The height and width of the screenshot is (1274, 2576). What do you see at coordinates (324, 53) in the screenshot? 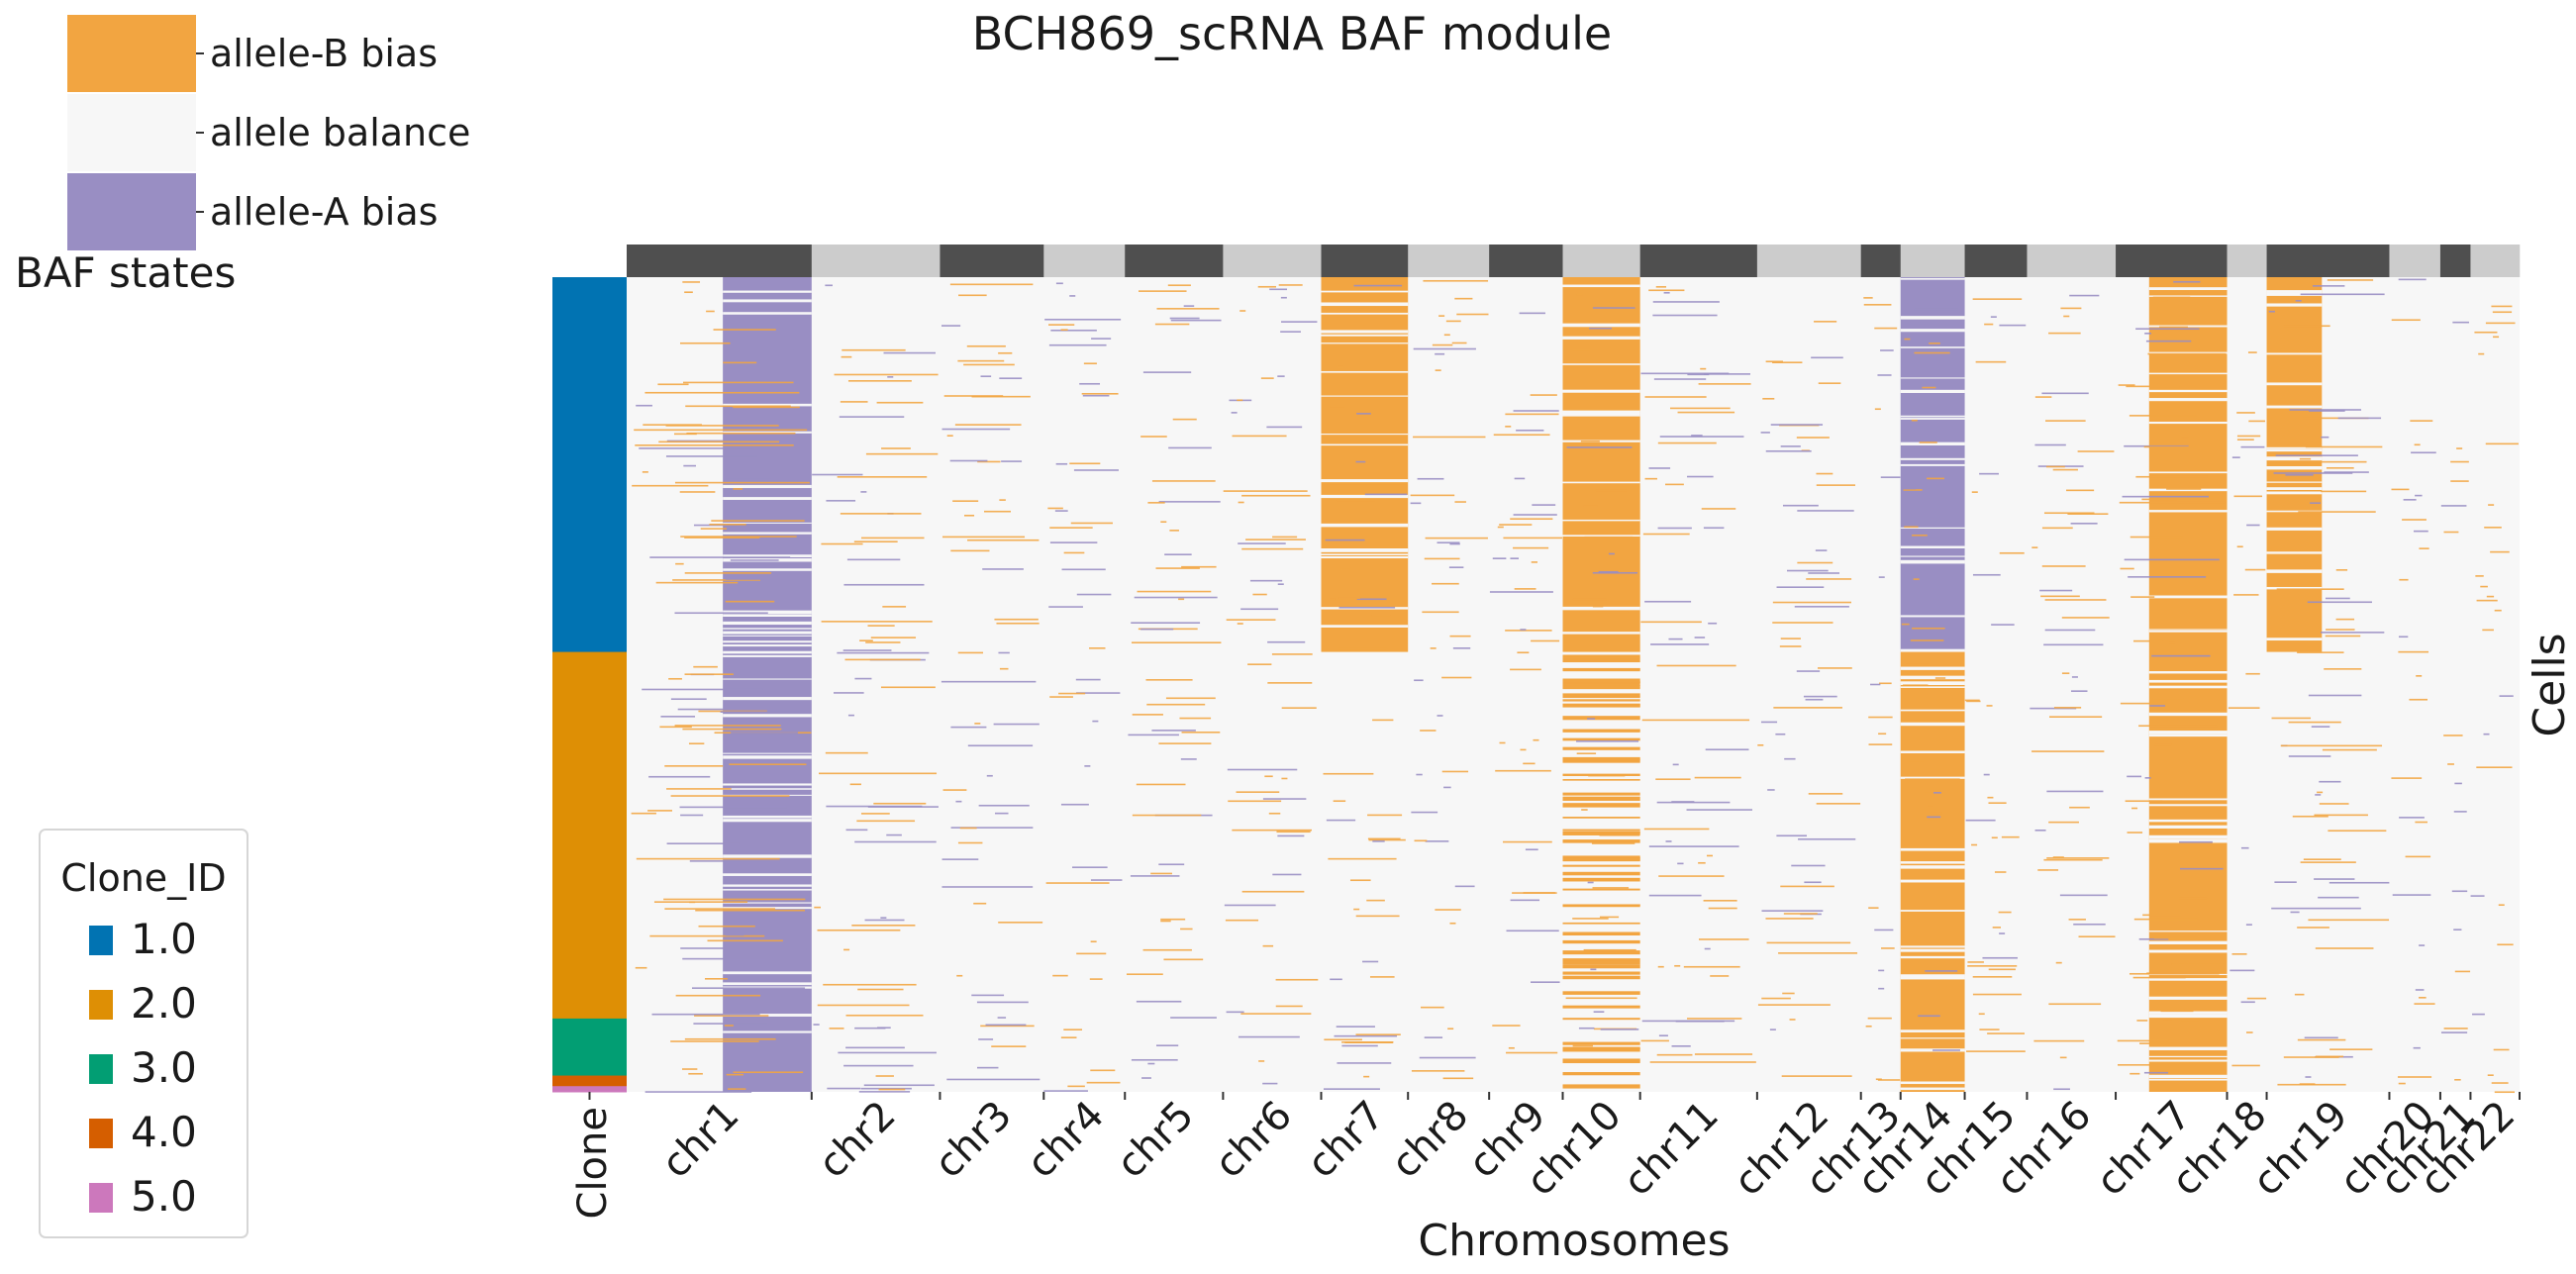
I see `baf-legend-label: allele-B bias` at bounding box center [324, 53].